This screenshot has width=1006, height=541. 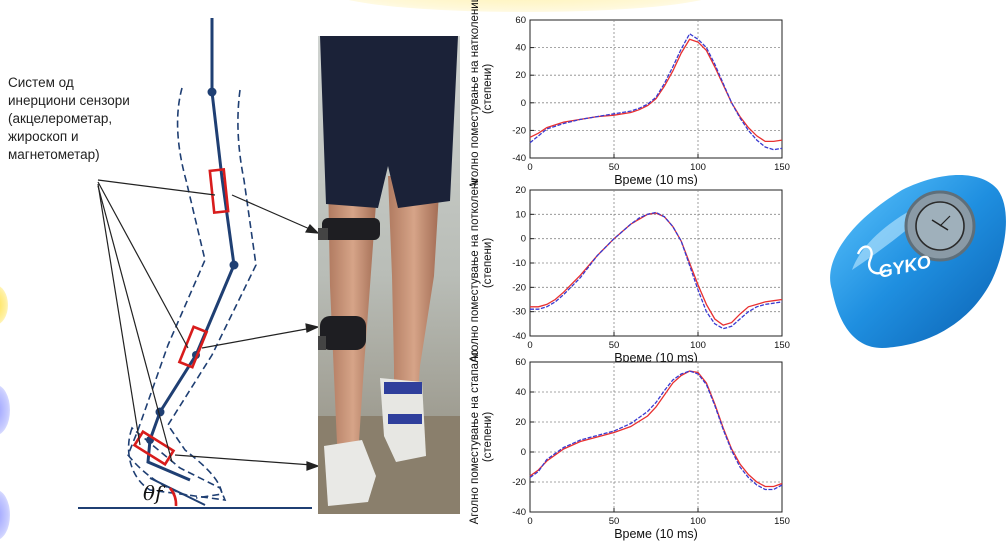 I want to click on foot-outline, so click(x=177, y=463).